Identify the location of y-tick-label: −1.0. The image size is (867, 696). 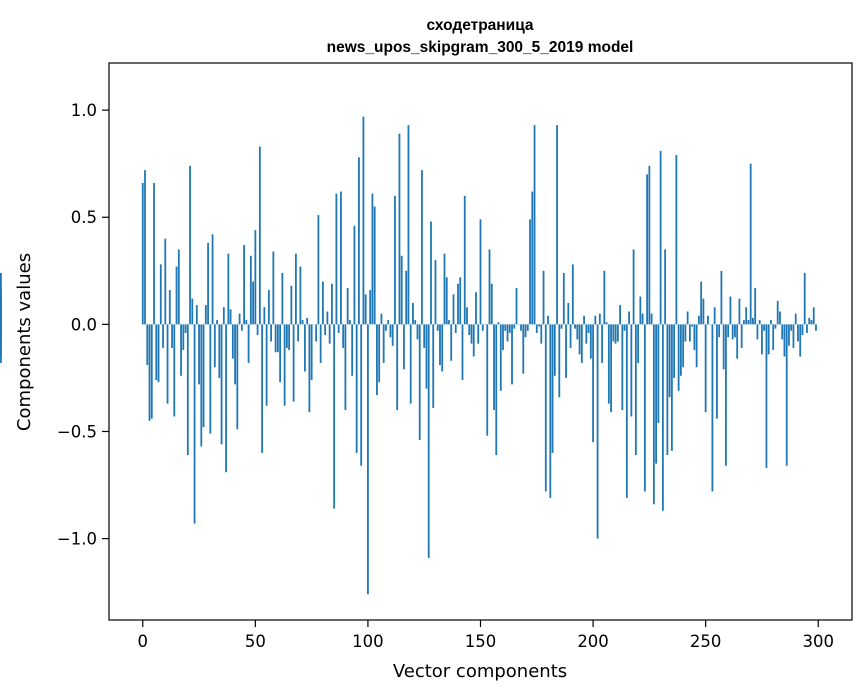
(77, 539).